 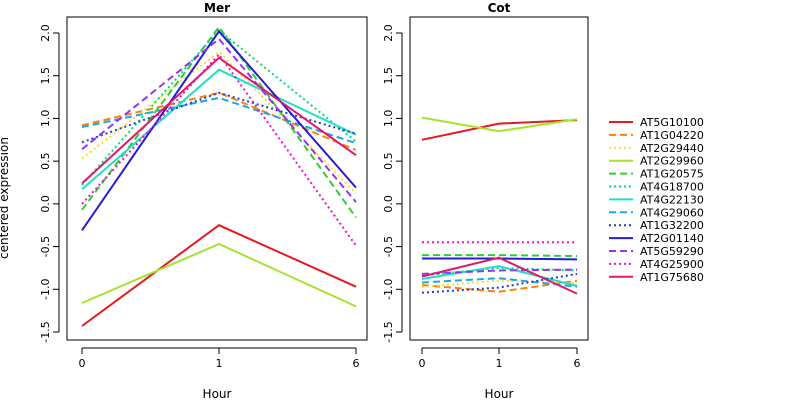 I want to click on legend-item: AT1G75680, so click(x=656, y=277).